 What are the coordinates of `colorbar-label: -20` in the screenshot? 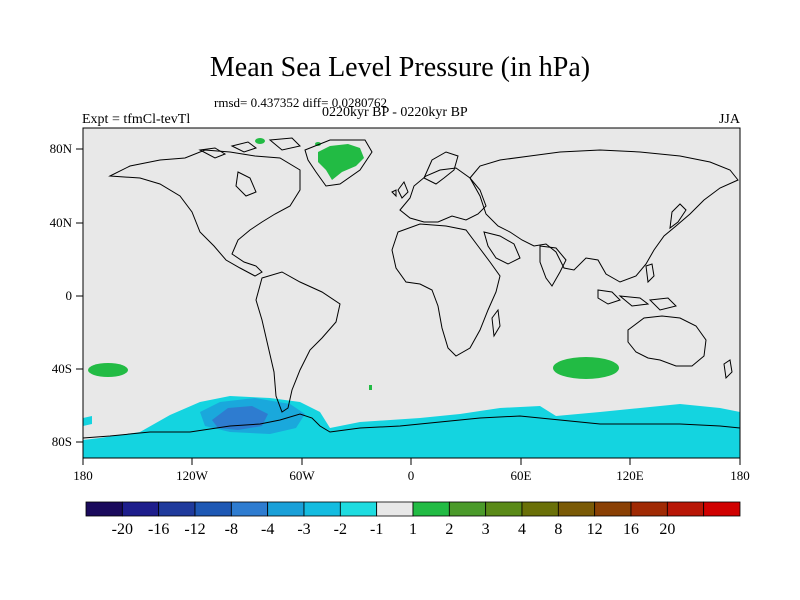 It's located at (122, 529).